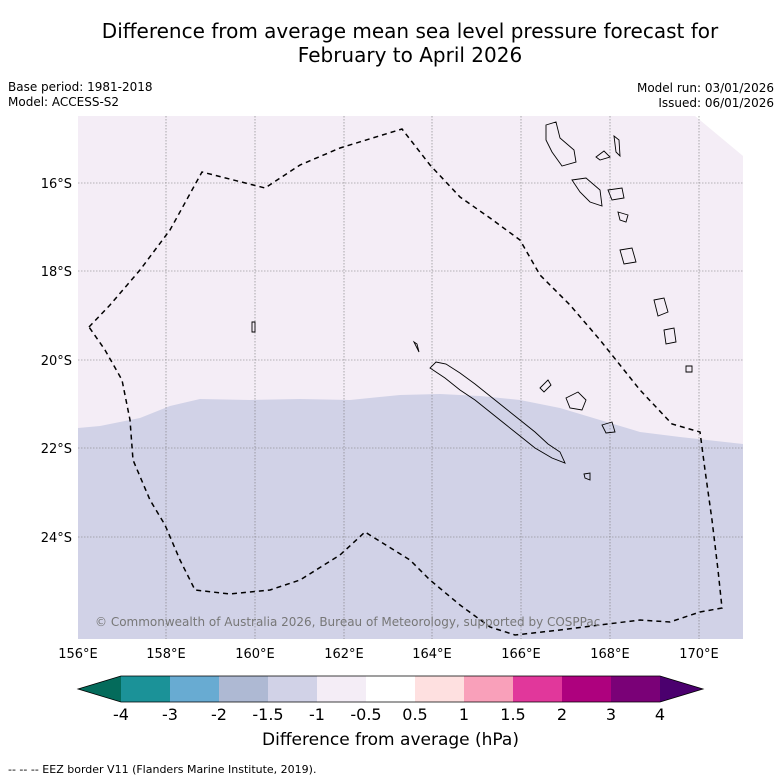 This screenshot has height=781, width=781. I want to click on base-period: Base period: 1981-2018, so click(80, 87).